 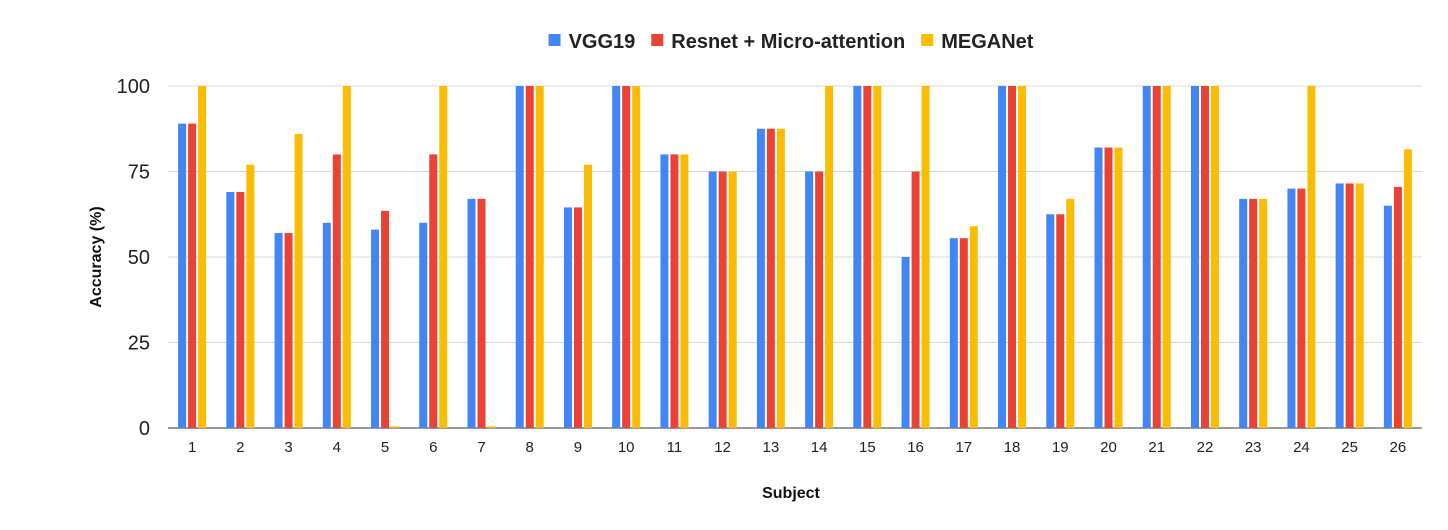 I want to click on x-tick-label: 19, so click(x=1060, y=447).